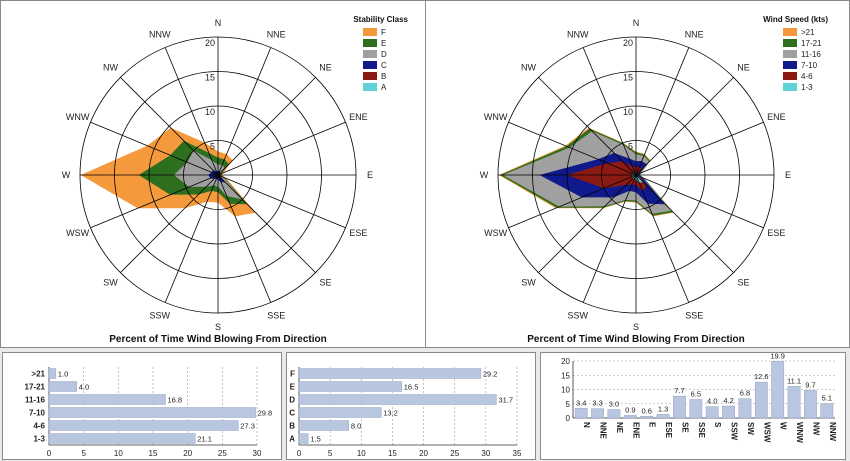  I want to click on bar-value-label: 1.3, so click(663, 408).